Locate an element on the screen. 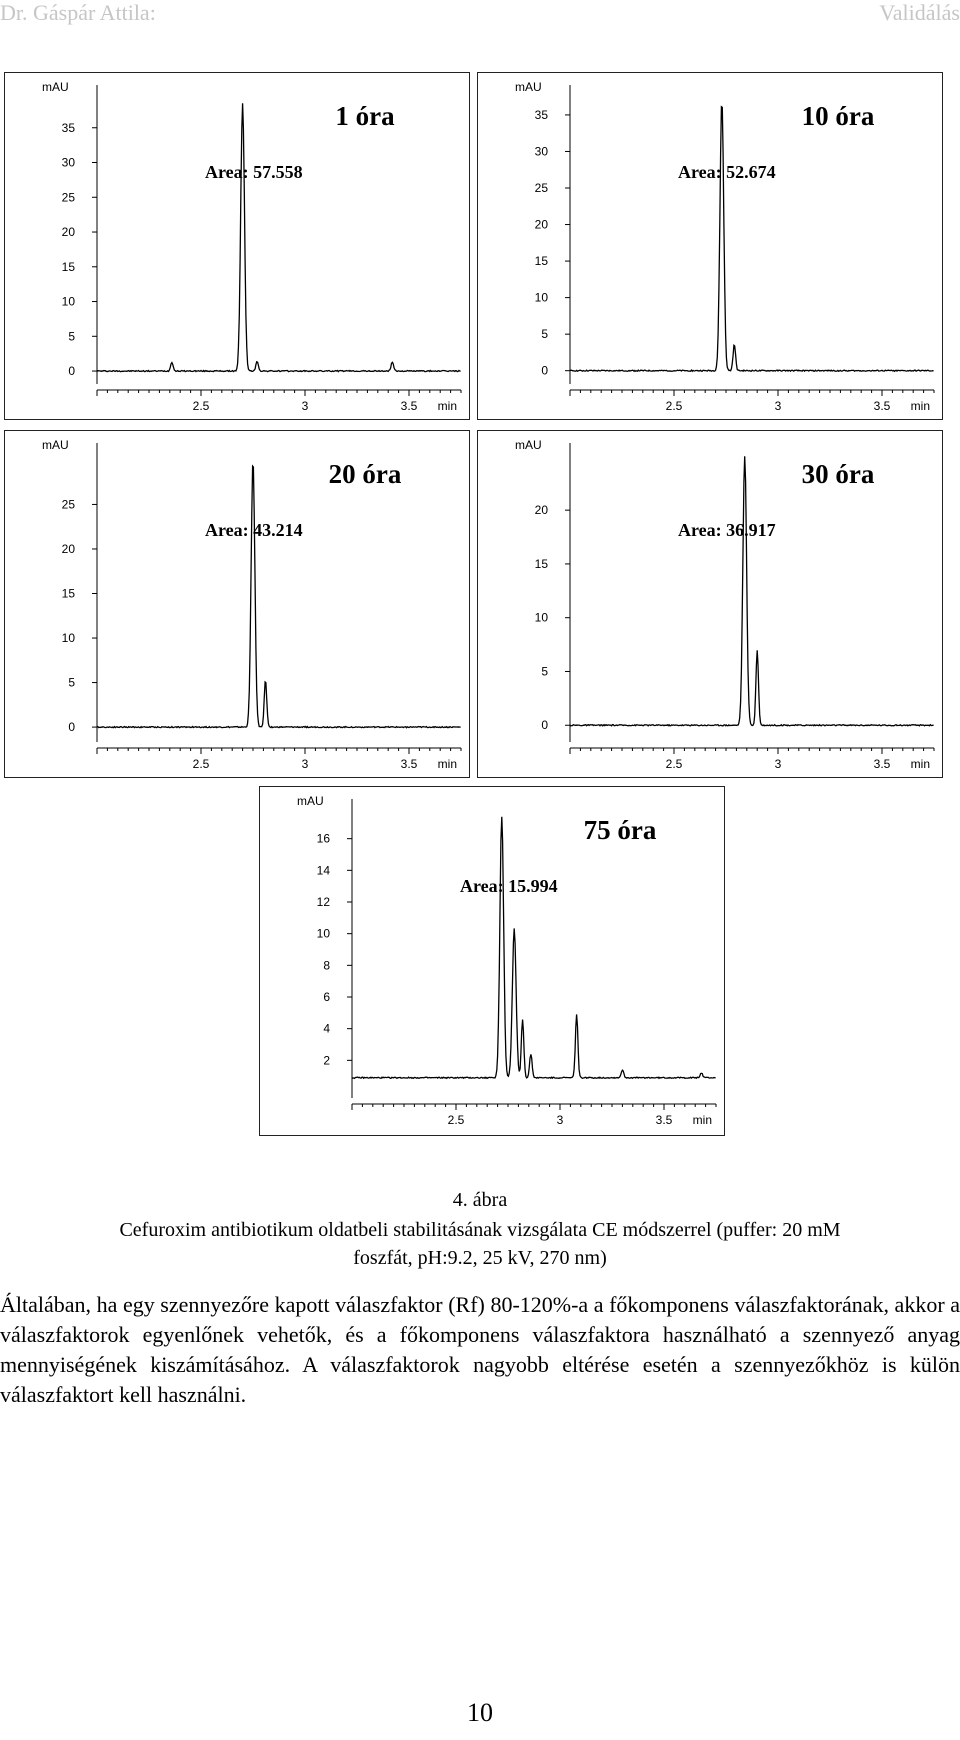  y-tick-label: 16 is located at coordinates (324, 839).